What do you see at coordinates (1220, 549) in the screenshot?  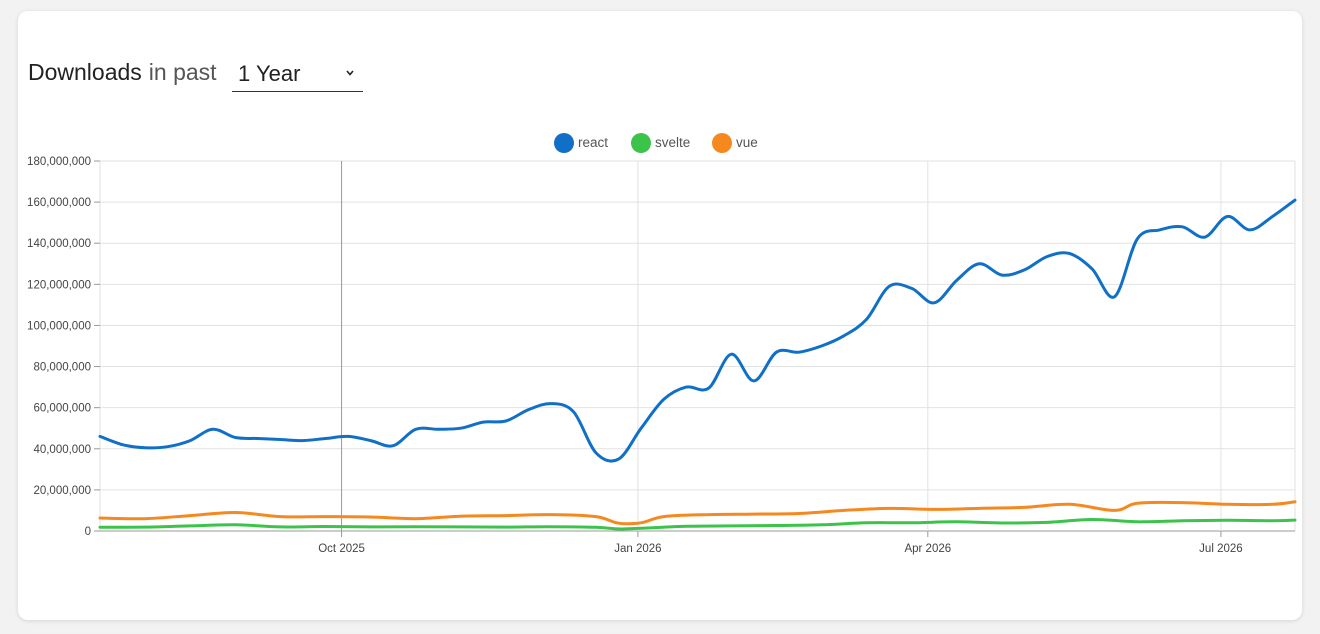 I see `x-tick-label: Jul 2026` at bounding box center [1220, 549].